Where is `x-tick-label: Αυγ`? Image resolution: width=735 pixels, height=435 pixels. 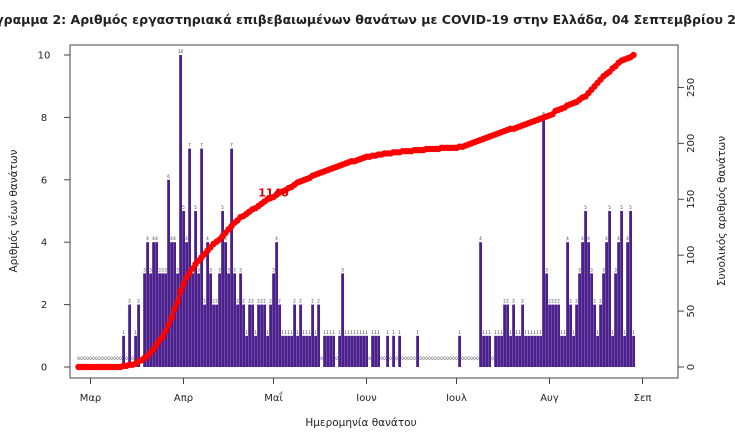
x-tick-label: Αυγ is located at coordinates (549, 398).